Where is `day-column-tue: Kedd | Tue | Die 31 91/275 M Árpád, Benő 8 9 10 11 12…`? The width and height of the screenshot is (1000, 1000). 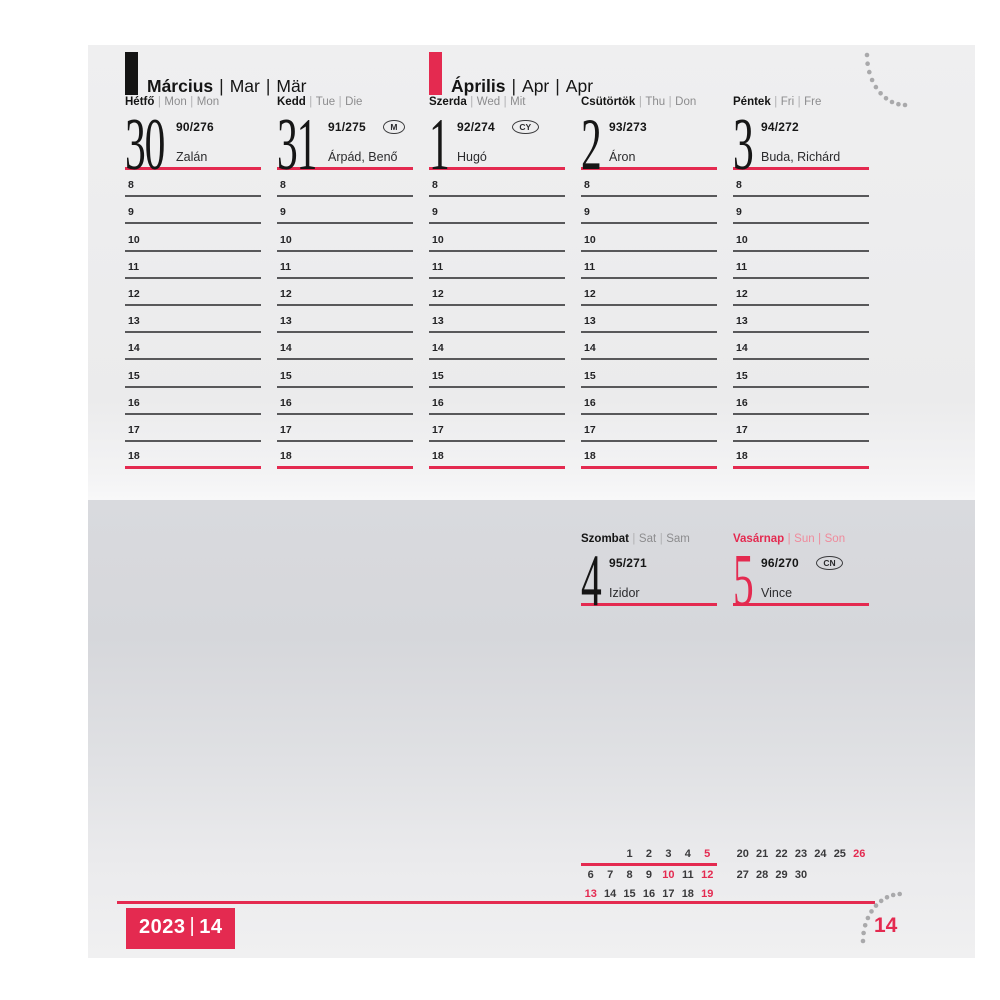
day-column-tue: Kedd | Tue | Die 31 91/275 M Árpád, Benő 8 9 10 11 12… is located at coordinates (345, 283).